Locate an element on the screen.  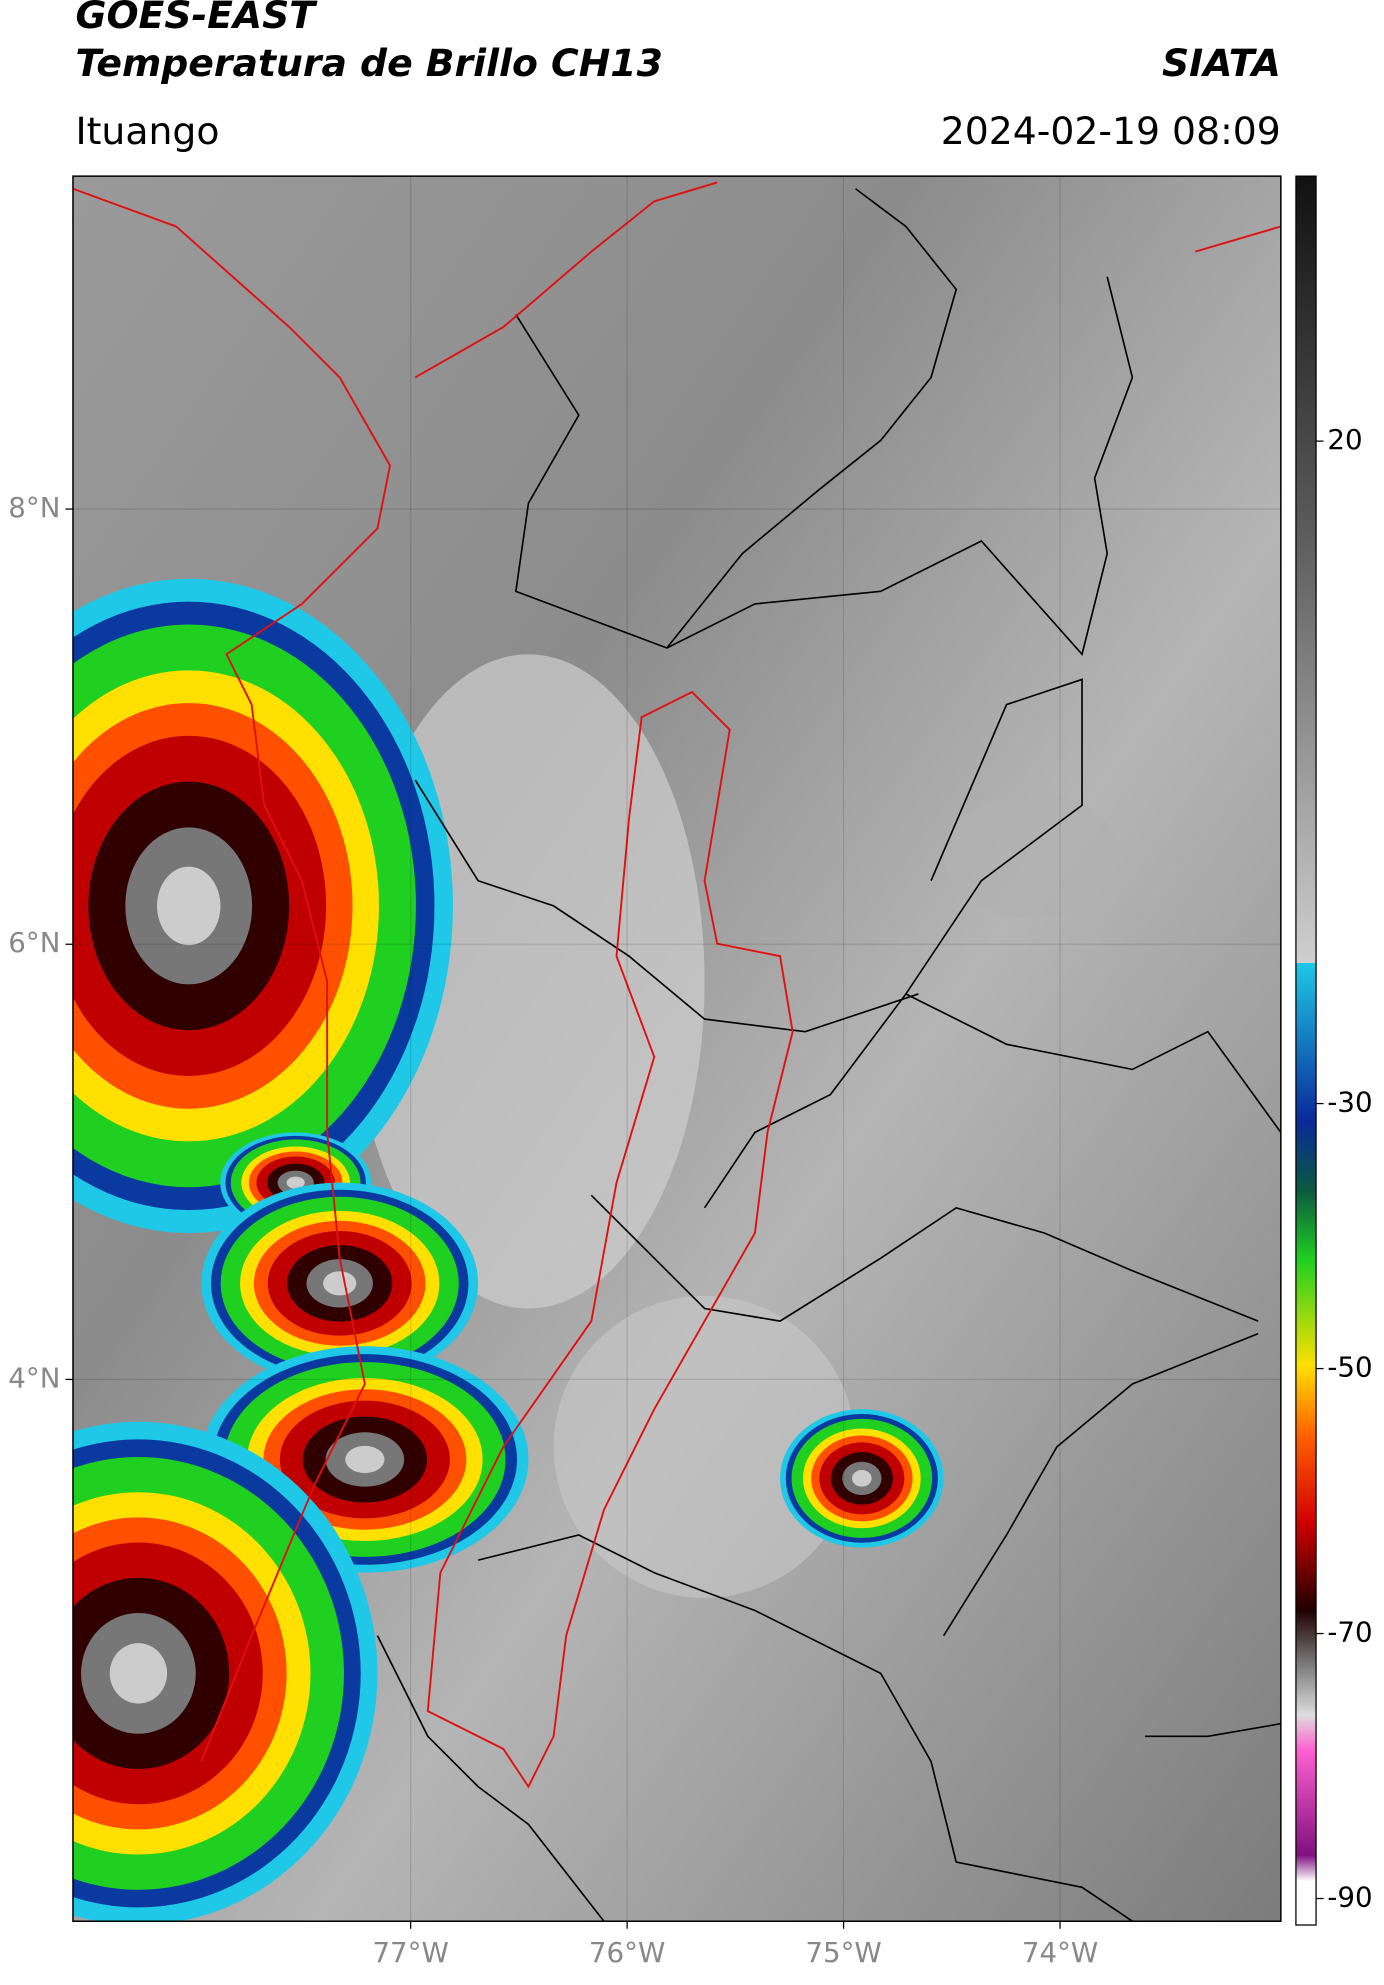
y-tick-label: 6°N is located at coordinates (34, 942).